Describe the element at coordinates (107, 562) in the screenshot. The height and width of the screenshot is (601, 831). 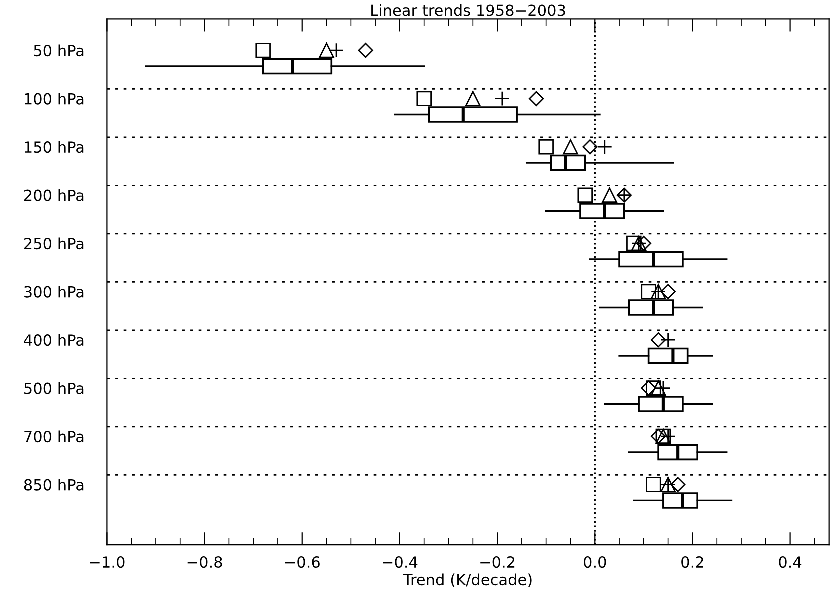
I see `x-tick-label: −1.0` at that location.